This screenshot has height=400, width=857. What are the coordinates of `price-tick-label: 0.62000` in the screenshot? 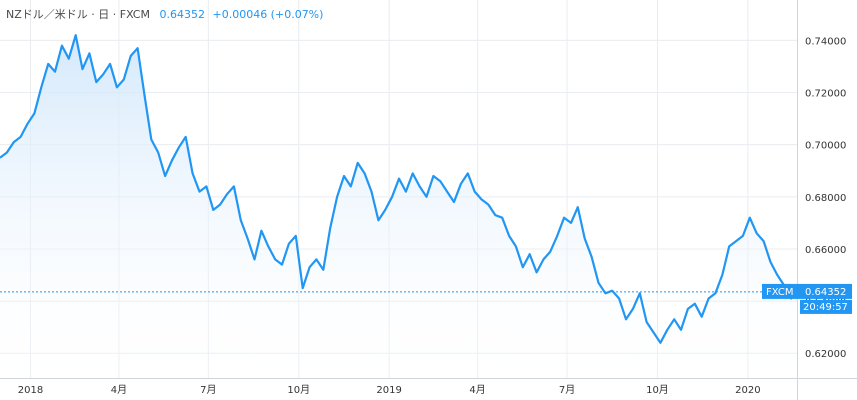 It's located at (825, 354).